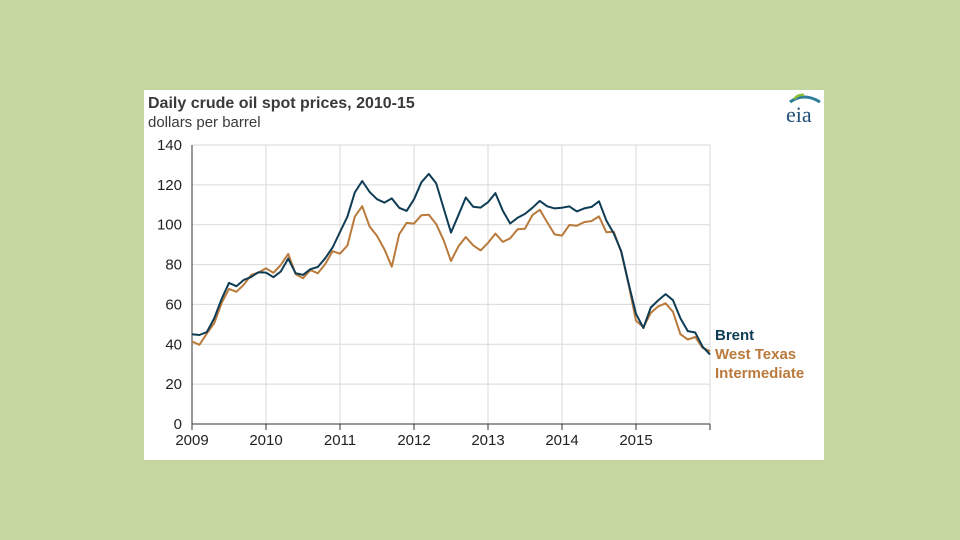 The height and width of the screenshot is (540, 960). I want to click on y-tick-label: 120, so click(169, 185).